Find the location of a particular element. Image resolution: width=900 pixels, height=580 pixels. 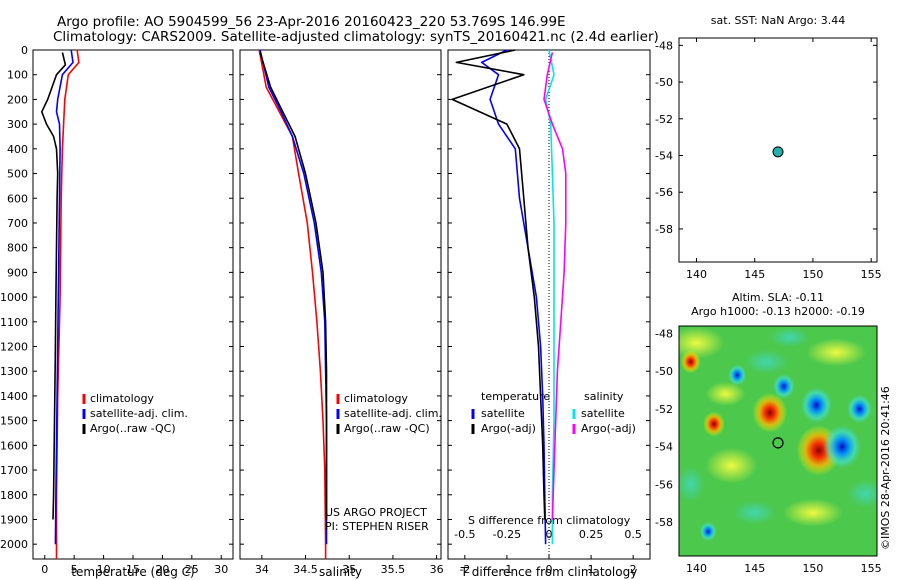

sst-map-lat-tick-label: -52 is located at coordinates (664, 119).